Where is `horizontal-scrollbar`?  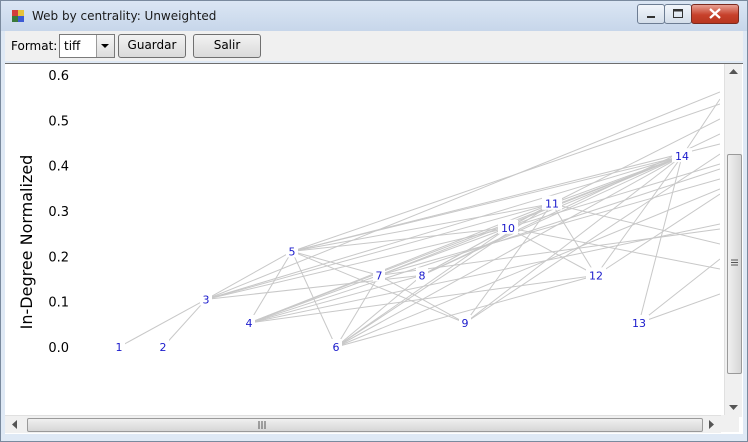
horizontal-scrollbar is located at coordinates (363, 424).